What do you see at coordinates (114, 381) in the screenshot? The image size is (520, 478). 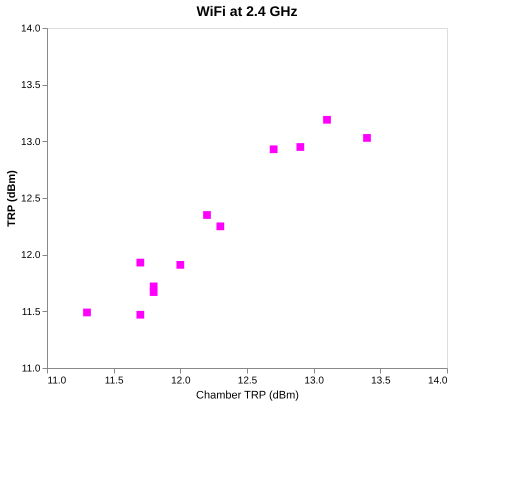 I see `x-tick-label: 11.5` at bounding box center [114, 381].